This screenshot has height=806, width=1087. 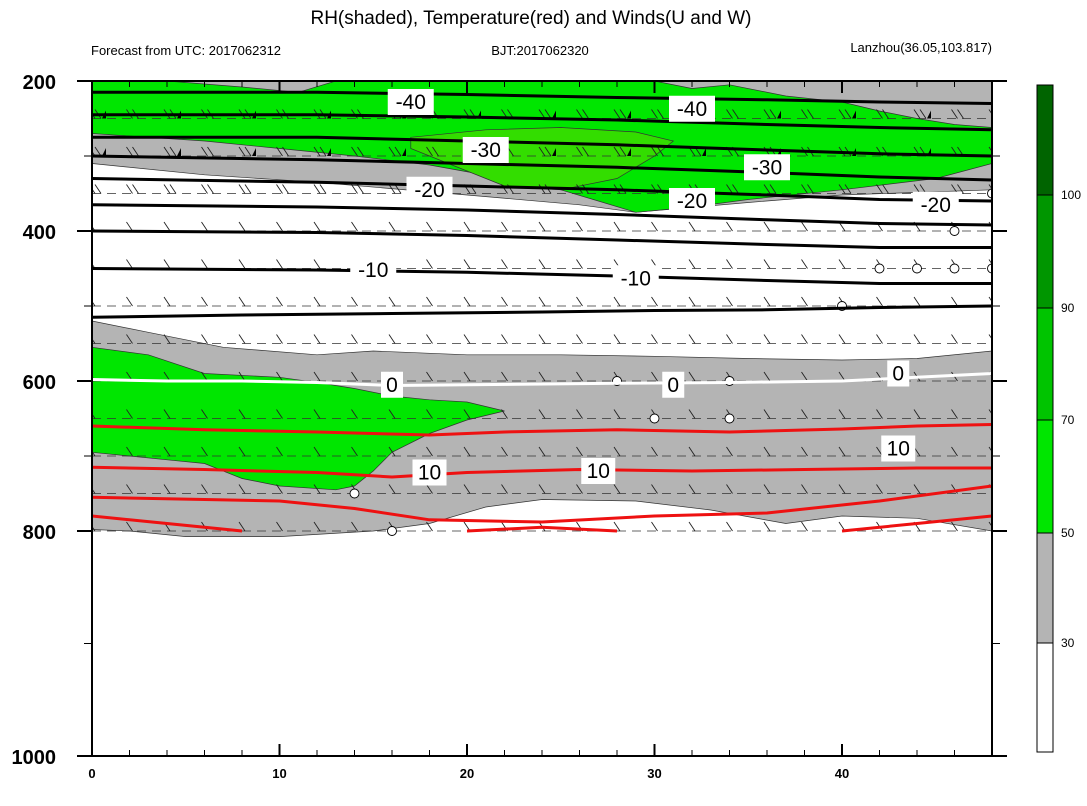 I want to click on temperature-contour, so click(x=916, y=523).